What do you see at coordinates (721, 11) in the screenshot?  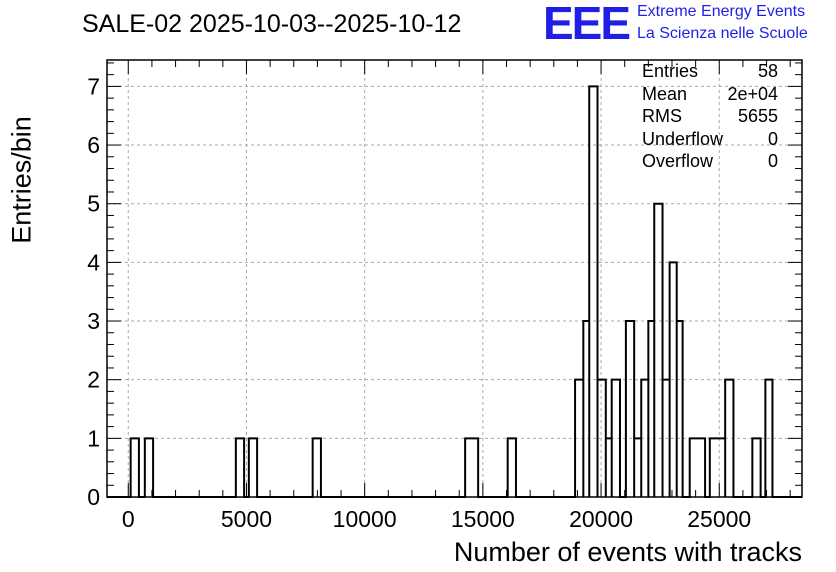 I see `logo-line-1: Extreme Energy Events` at bounding box center [721, 11].